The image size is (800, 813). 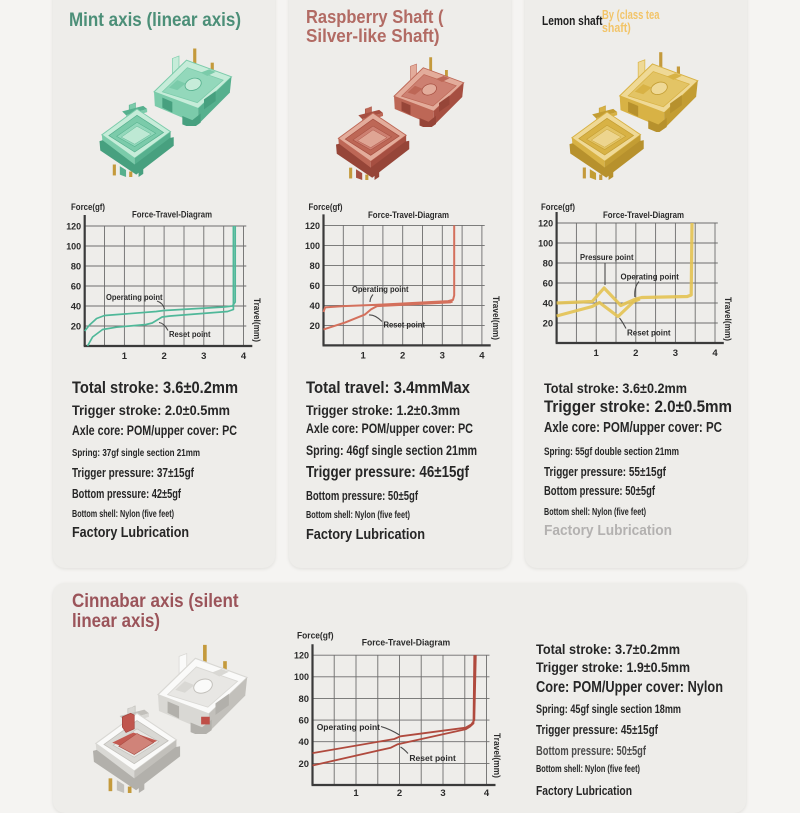 What do you see at coordinates (607, 257) in the screenshot?
I see `svg-text: Pressure point` at bounding box center [607, 257].